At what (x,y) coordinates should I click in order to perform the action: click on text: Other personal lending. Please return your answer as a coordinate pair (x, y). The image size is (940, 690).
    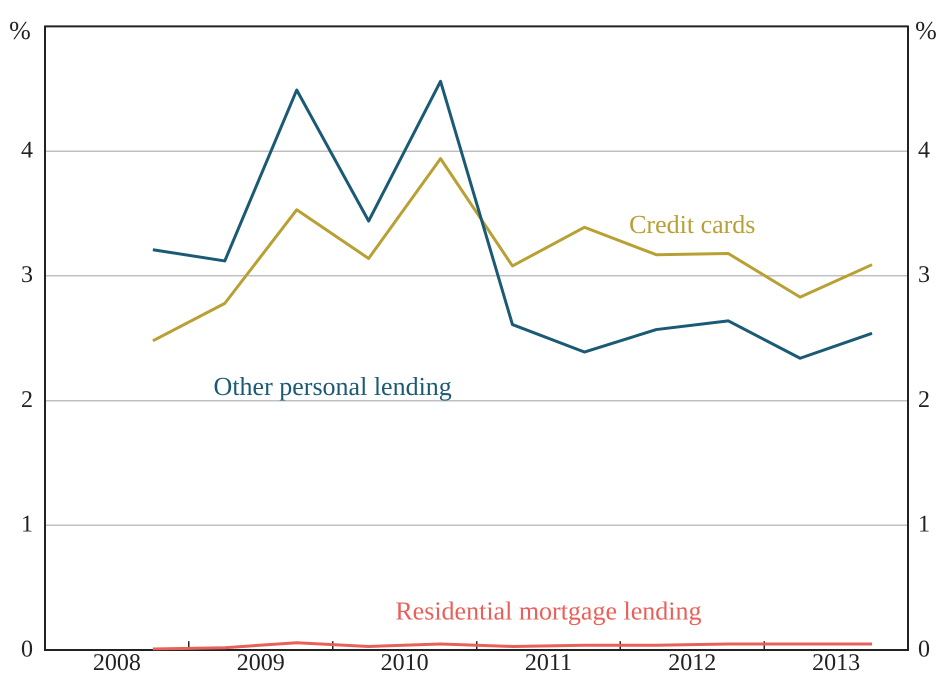
    Looking at the image, I should click on (333, 387).